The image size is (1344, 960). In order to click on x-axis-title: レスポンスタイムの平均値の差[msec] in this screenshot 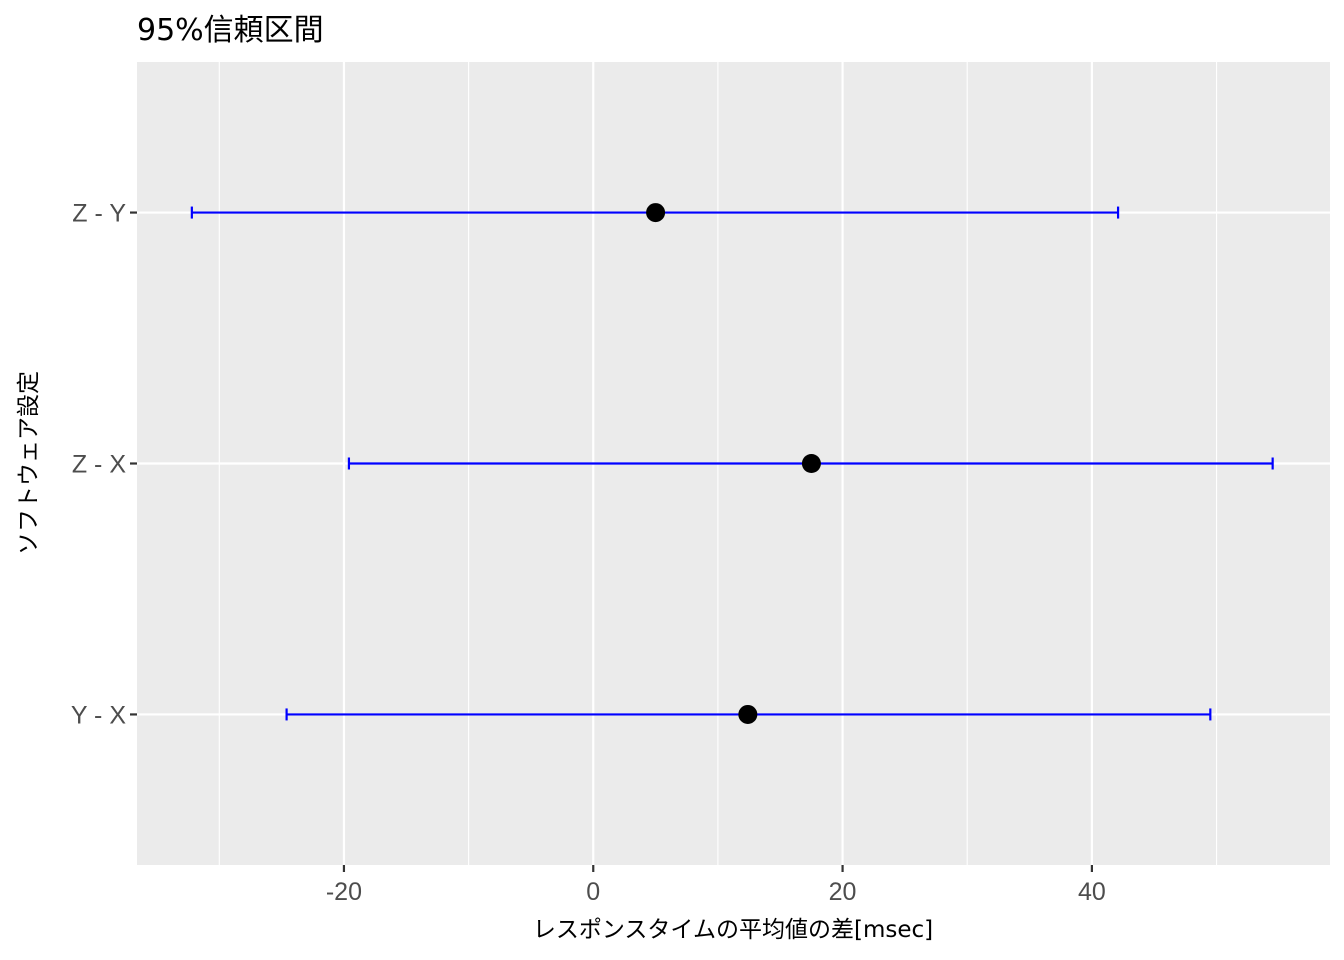, I will do `click(733, 930)`.